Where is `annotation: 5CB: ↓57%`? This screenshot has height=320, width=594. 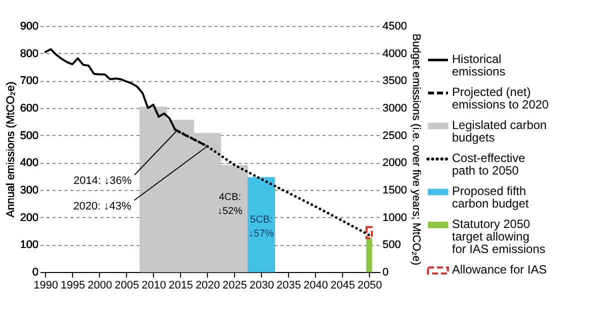
annotation: 5CB: ↓57% is located at coordinates (261, 227).